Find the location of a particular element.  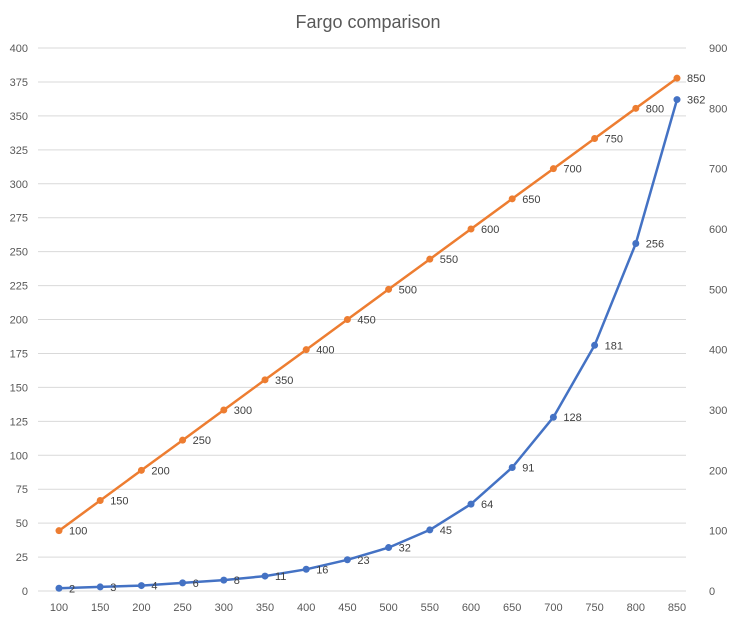

left-y-tick-label: 25 is located at coordinates (22, 558).